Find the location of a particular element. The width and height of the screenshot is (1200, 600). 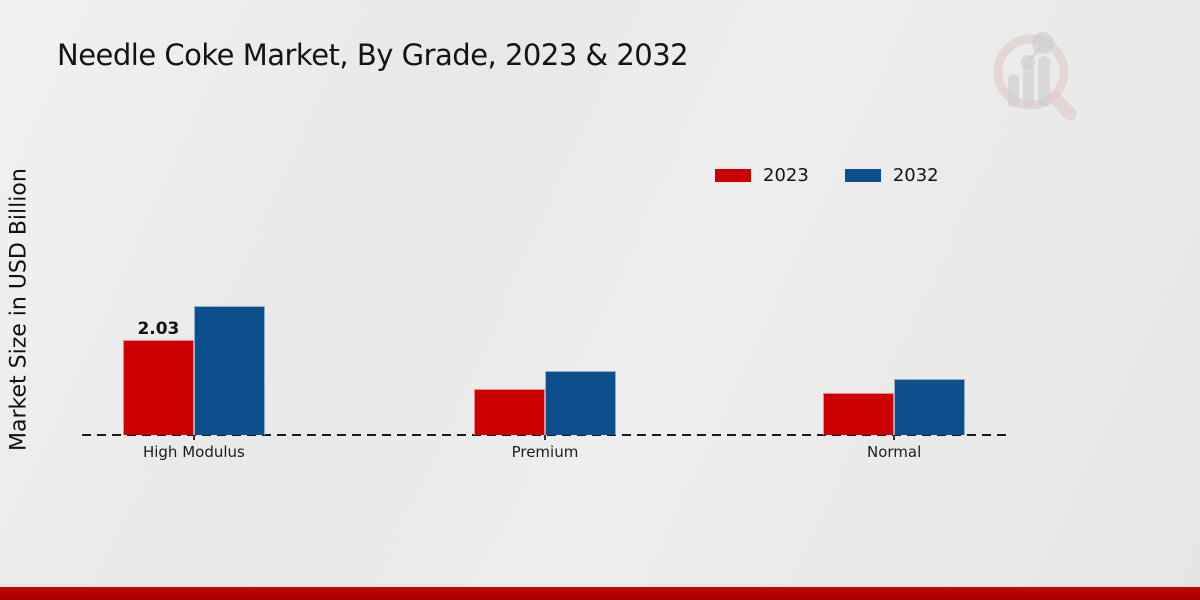

legend-item-2032: 2032 is located at coordinates (891, 175).